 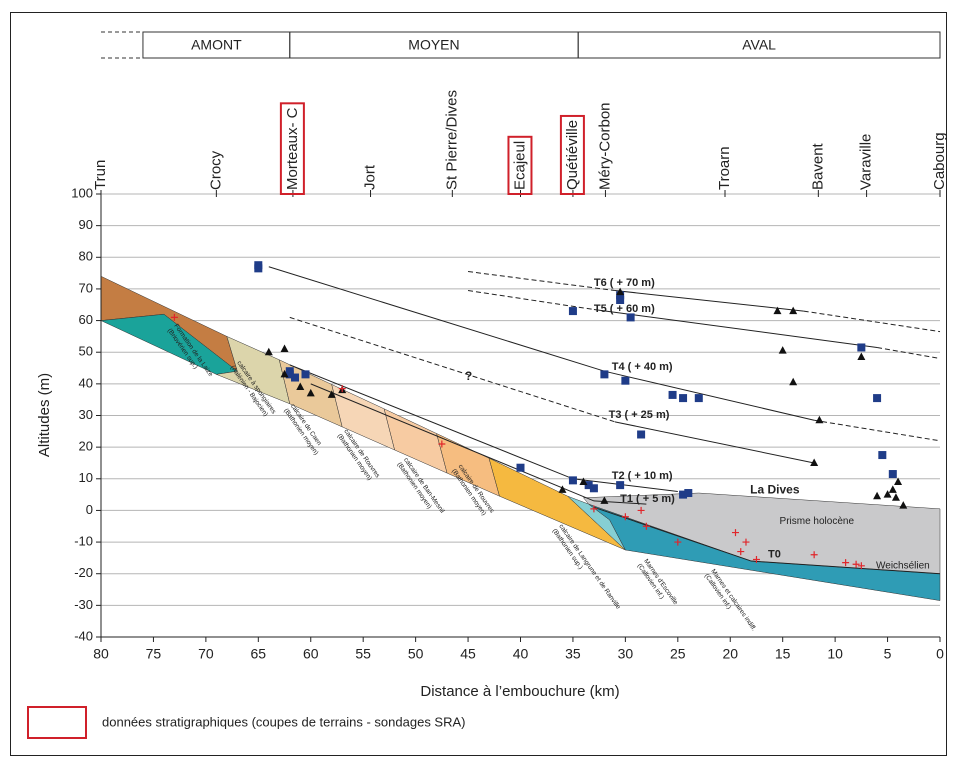 I want to click on x-tick-label: 5, so click(x=888, y=654).